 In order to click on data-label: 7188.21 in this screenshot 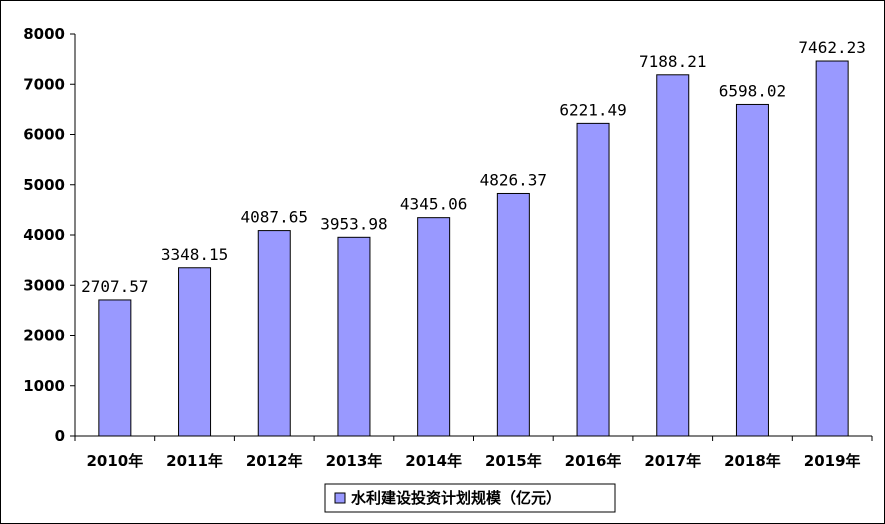, I will do `click(672, 61)`.